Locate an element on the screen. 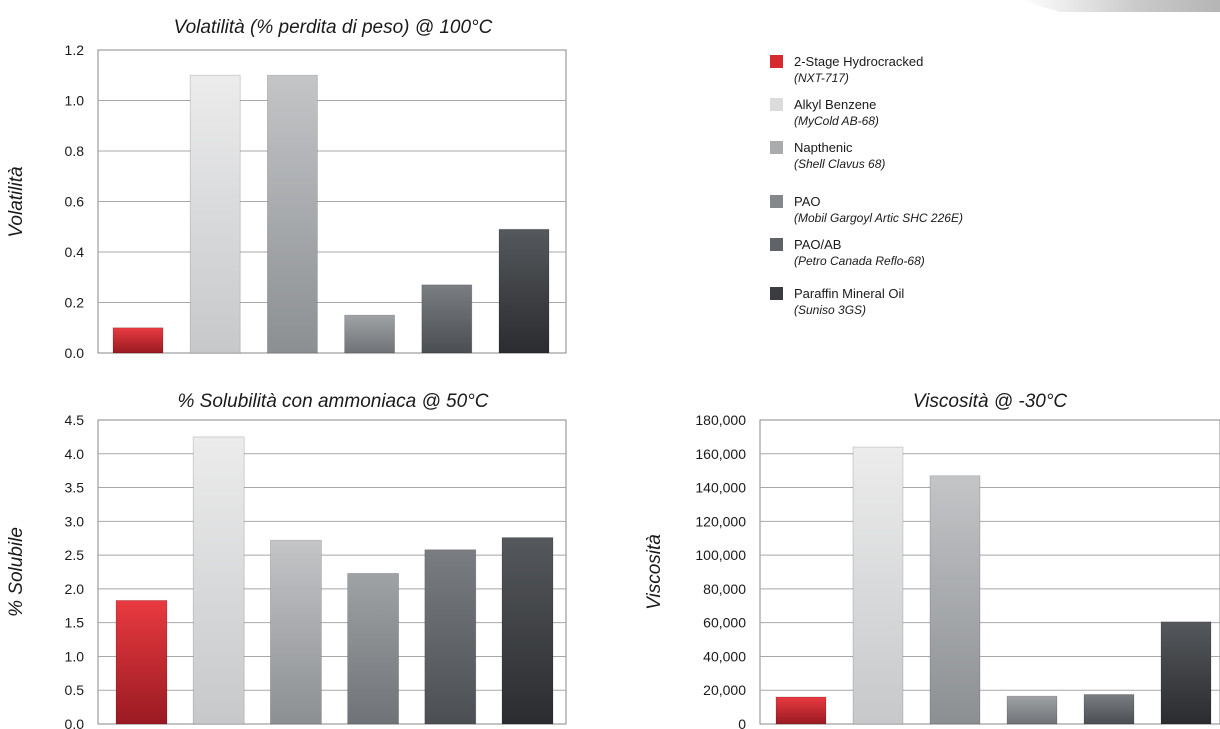  legend-item: PAO (Mobil Gargoyl Artic SHC 226E) is located at coordinates (866, 209).